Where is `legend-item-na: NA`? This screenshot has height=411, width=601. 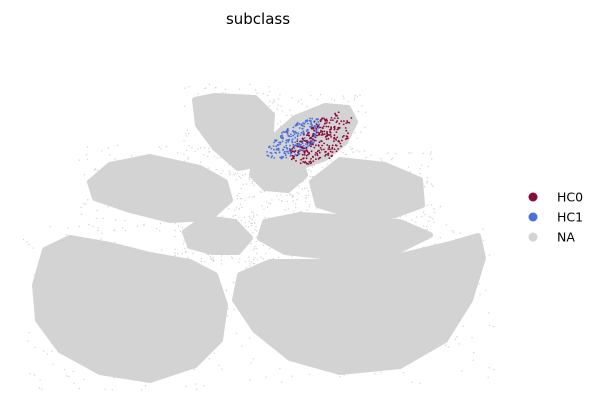 legend-item-na: NA is located at coordinates (551, 237).